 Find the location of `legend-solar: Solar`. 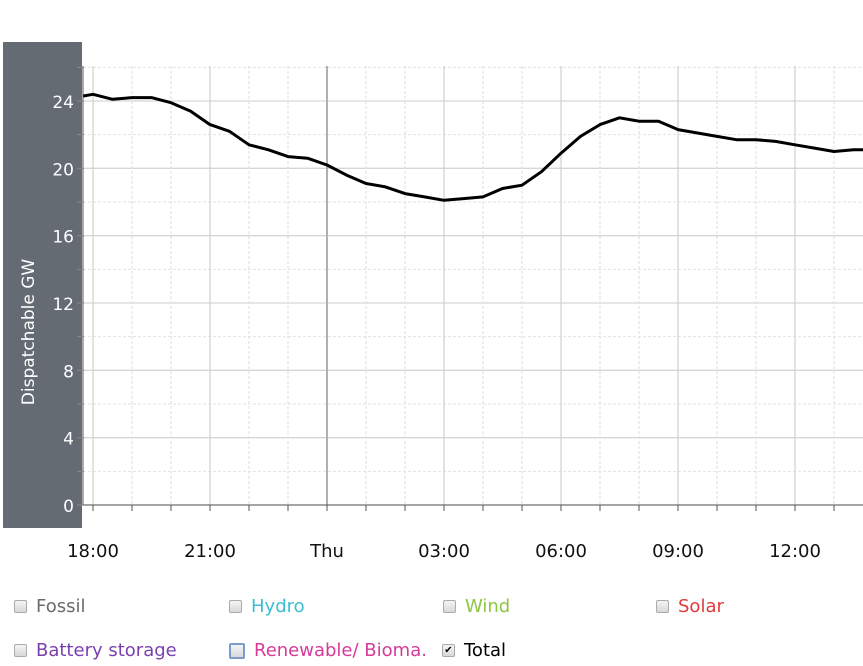

legend-solar: Solar is located at coordinates (690, 606).